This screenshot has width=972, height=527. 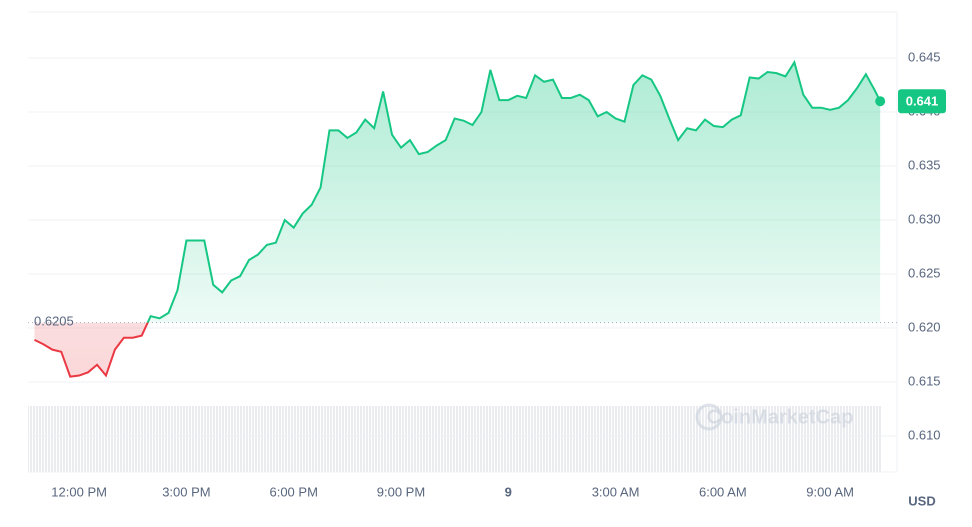 I want to click on watermark-logo, so click(x=709, y=417).